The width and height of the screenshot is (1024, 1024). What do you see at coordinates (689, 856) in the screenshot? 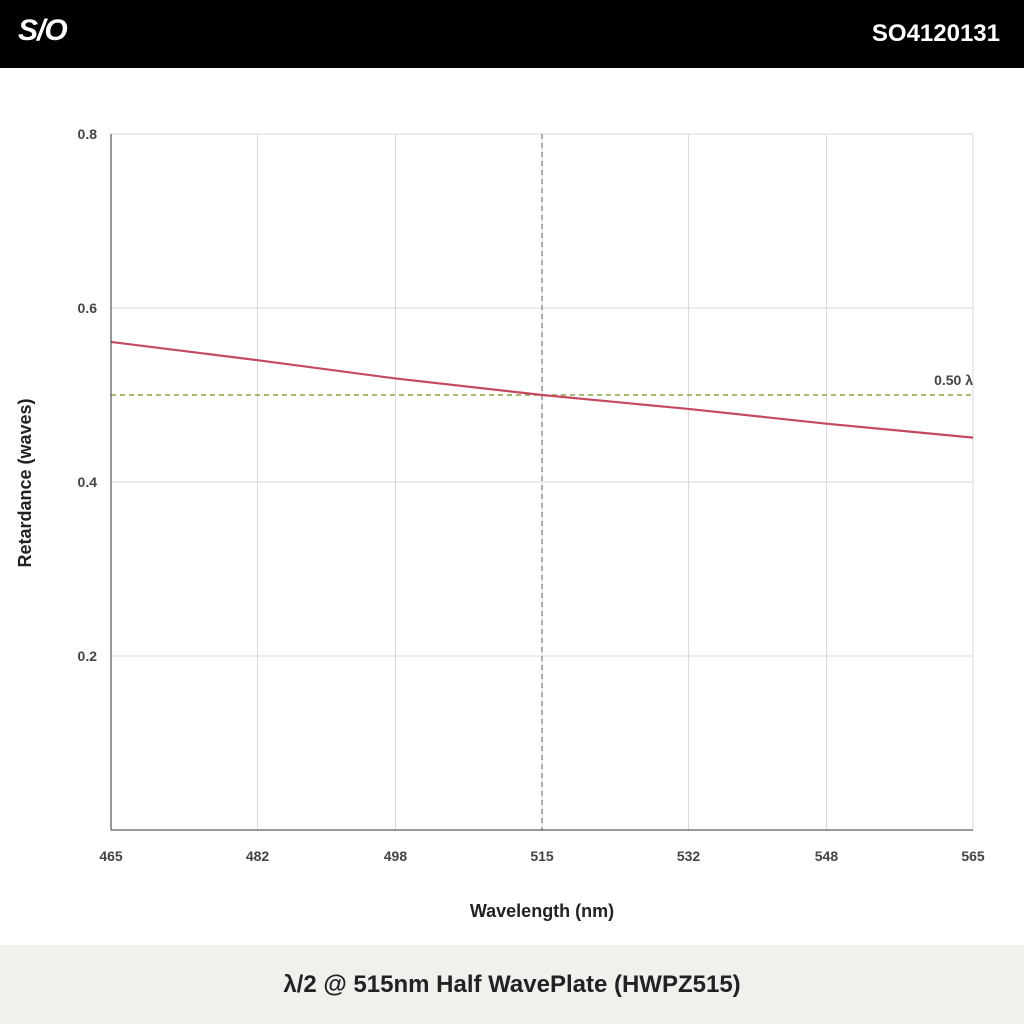
I see `x-tick-label: 532` at bounding box center [689, 856].